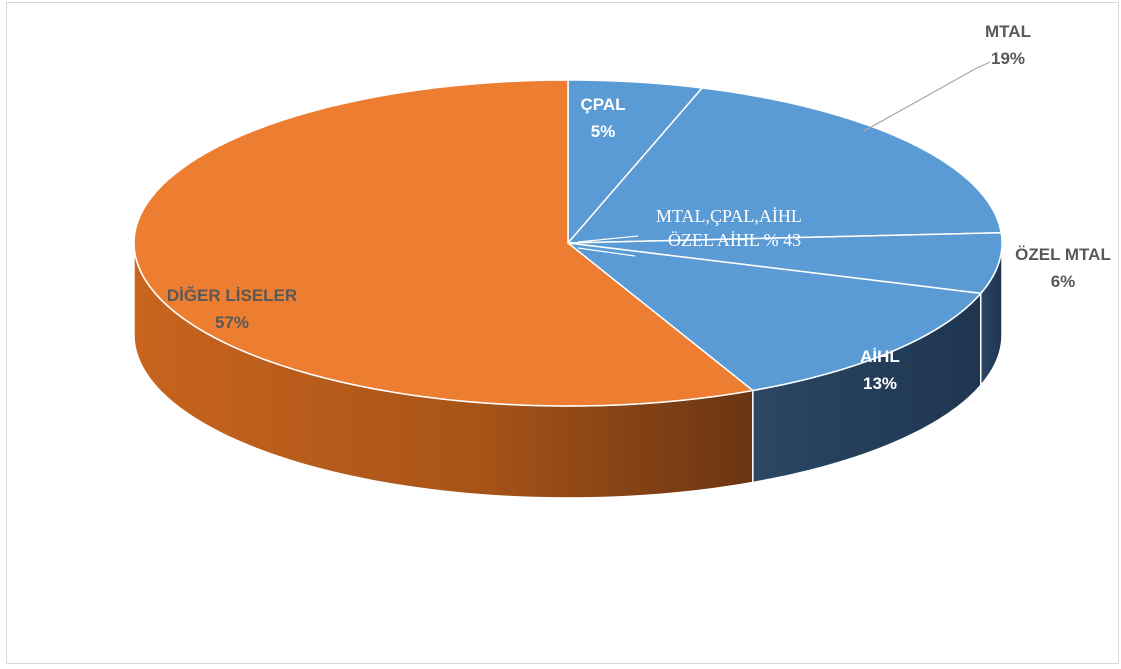  What do you see at coordinates (635, 162) in the screenshot?
I see `slice-cpal` at bounding box center [635, 162].